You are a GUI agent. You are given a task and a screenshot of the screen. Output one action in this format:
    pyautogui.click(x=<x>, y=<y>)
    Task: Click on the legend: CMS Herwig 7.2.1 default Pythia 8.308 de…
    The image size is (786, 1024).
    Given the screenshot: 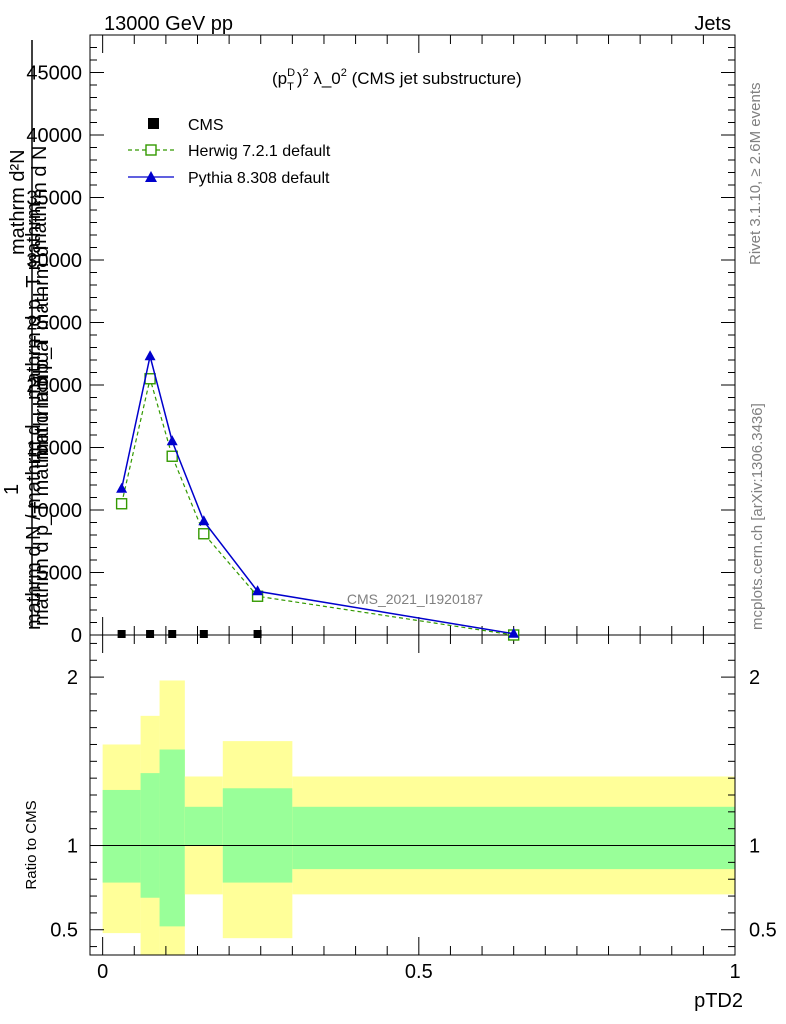 What is the action you would take?
    pyautogui.click(x=229, y=152)
    